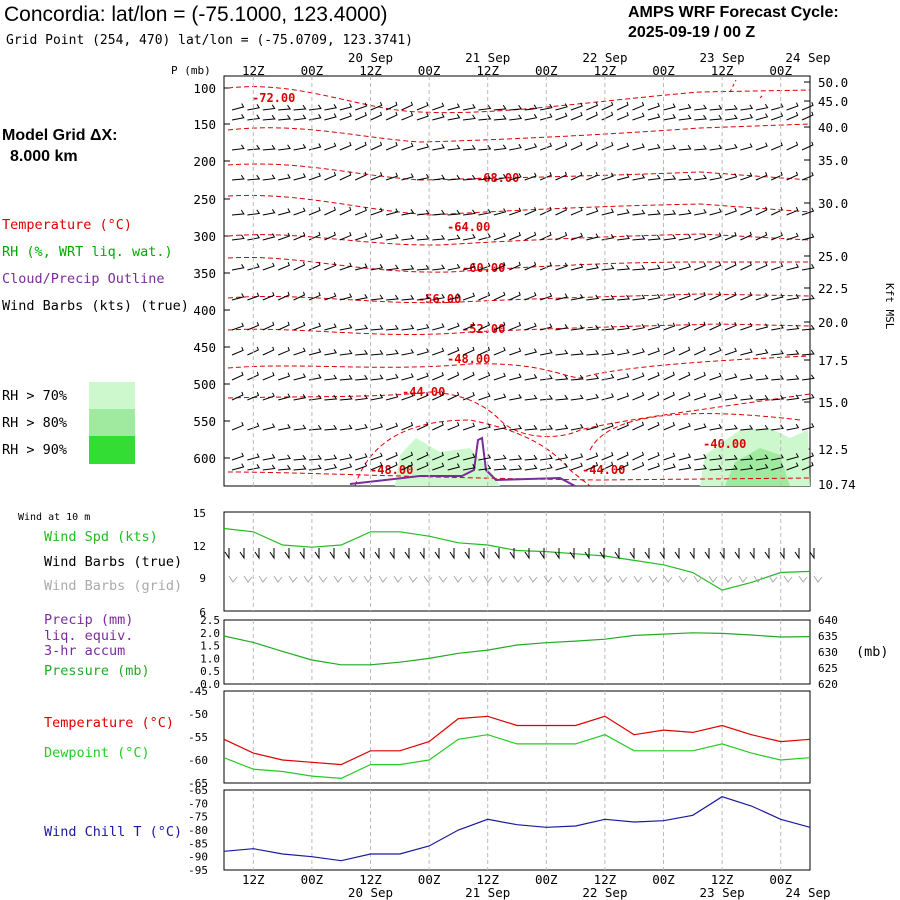 The width and height of the screenshot is (900, 900). What do you see at coordinates (517, 829) in the screenshot?
I see `wind-chill-line` at bounding box center [517, 829].